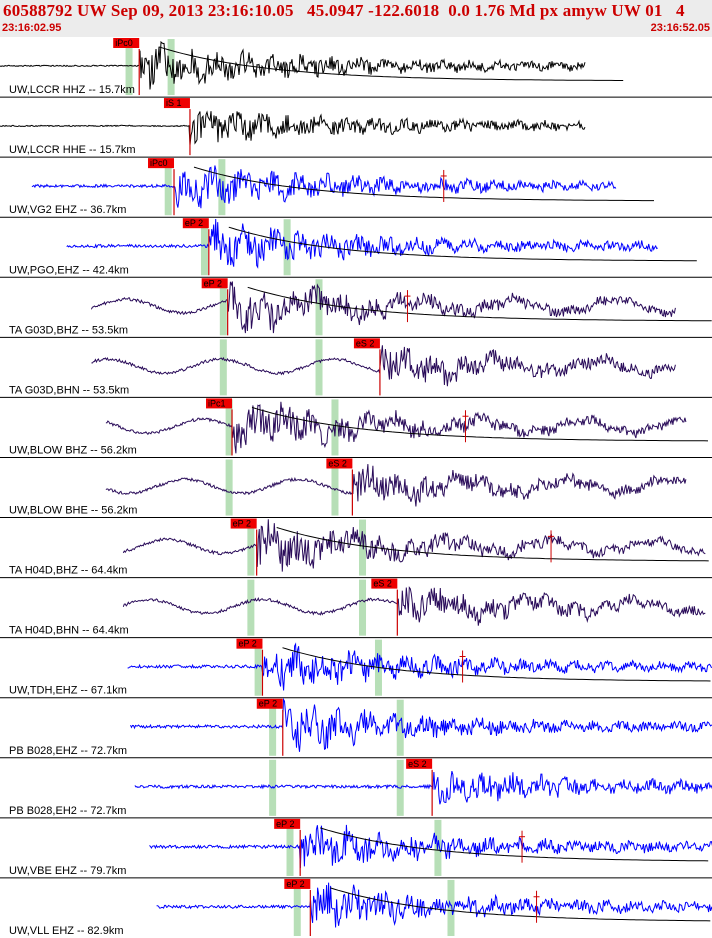 This screenshot has width=712, height=938. What do you see at coordinates (68, 691) in the screenshot?
I see `station-label: UW,TDH,EHZ -- 67.1km` at bounding box center [68, 691].